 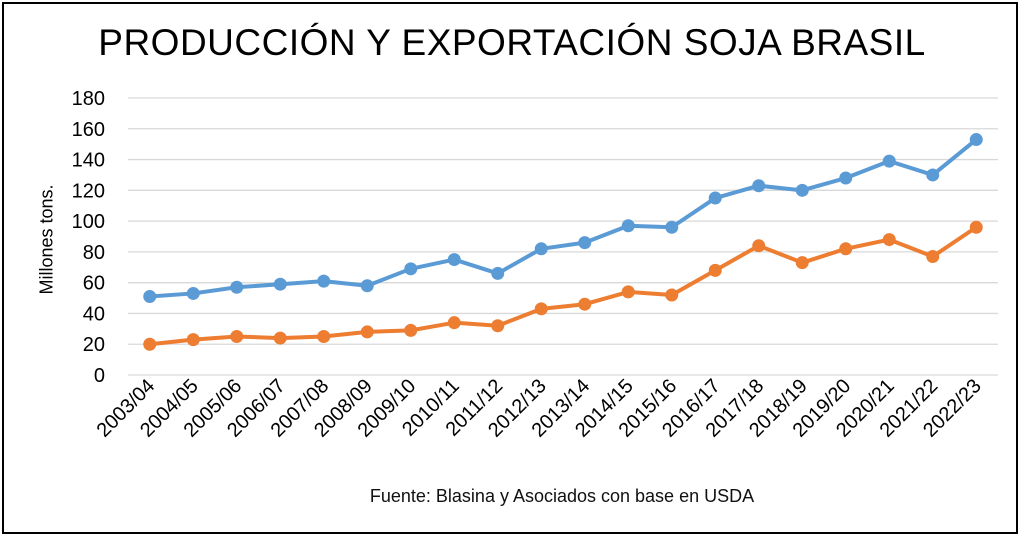 What do you see at coordinates (94, 345) in the screenshot?
I see `y-tick-label: 20` at bounding box center [94, 345].